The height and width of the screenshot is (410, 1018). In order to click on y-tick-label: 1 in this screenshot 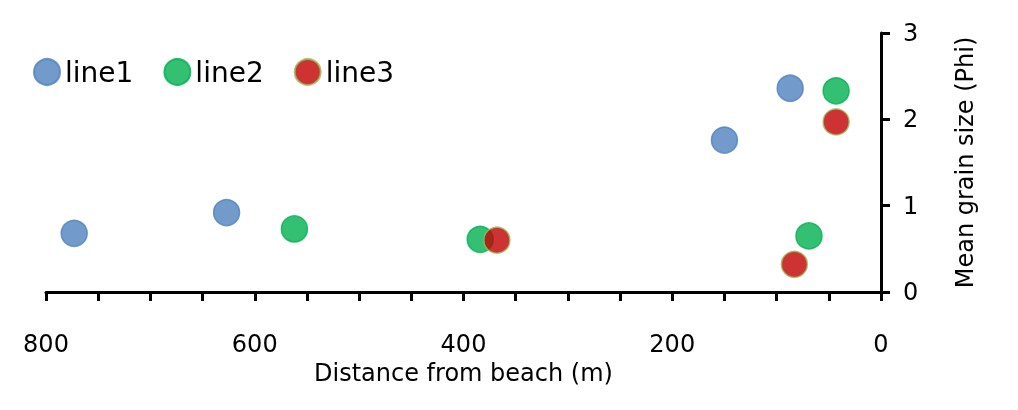, I will do `click(911, 205)`.